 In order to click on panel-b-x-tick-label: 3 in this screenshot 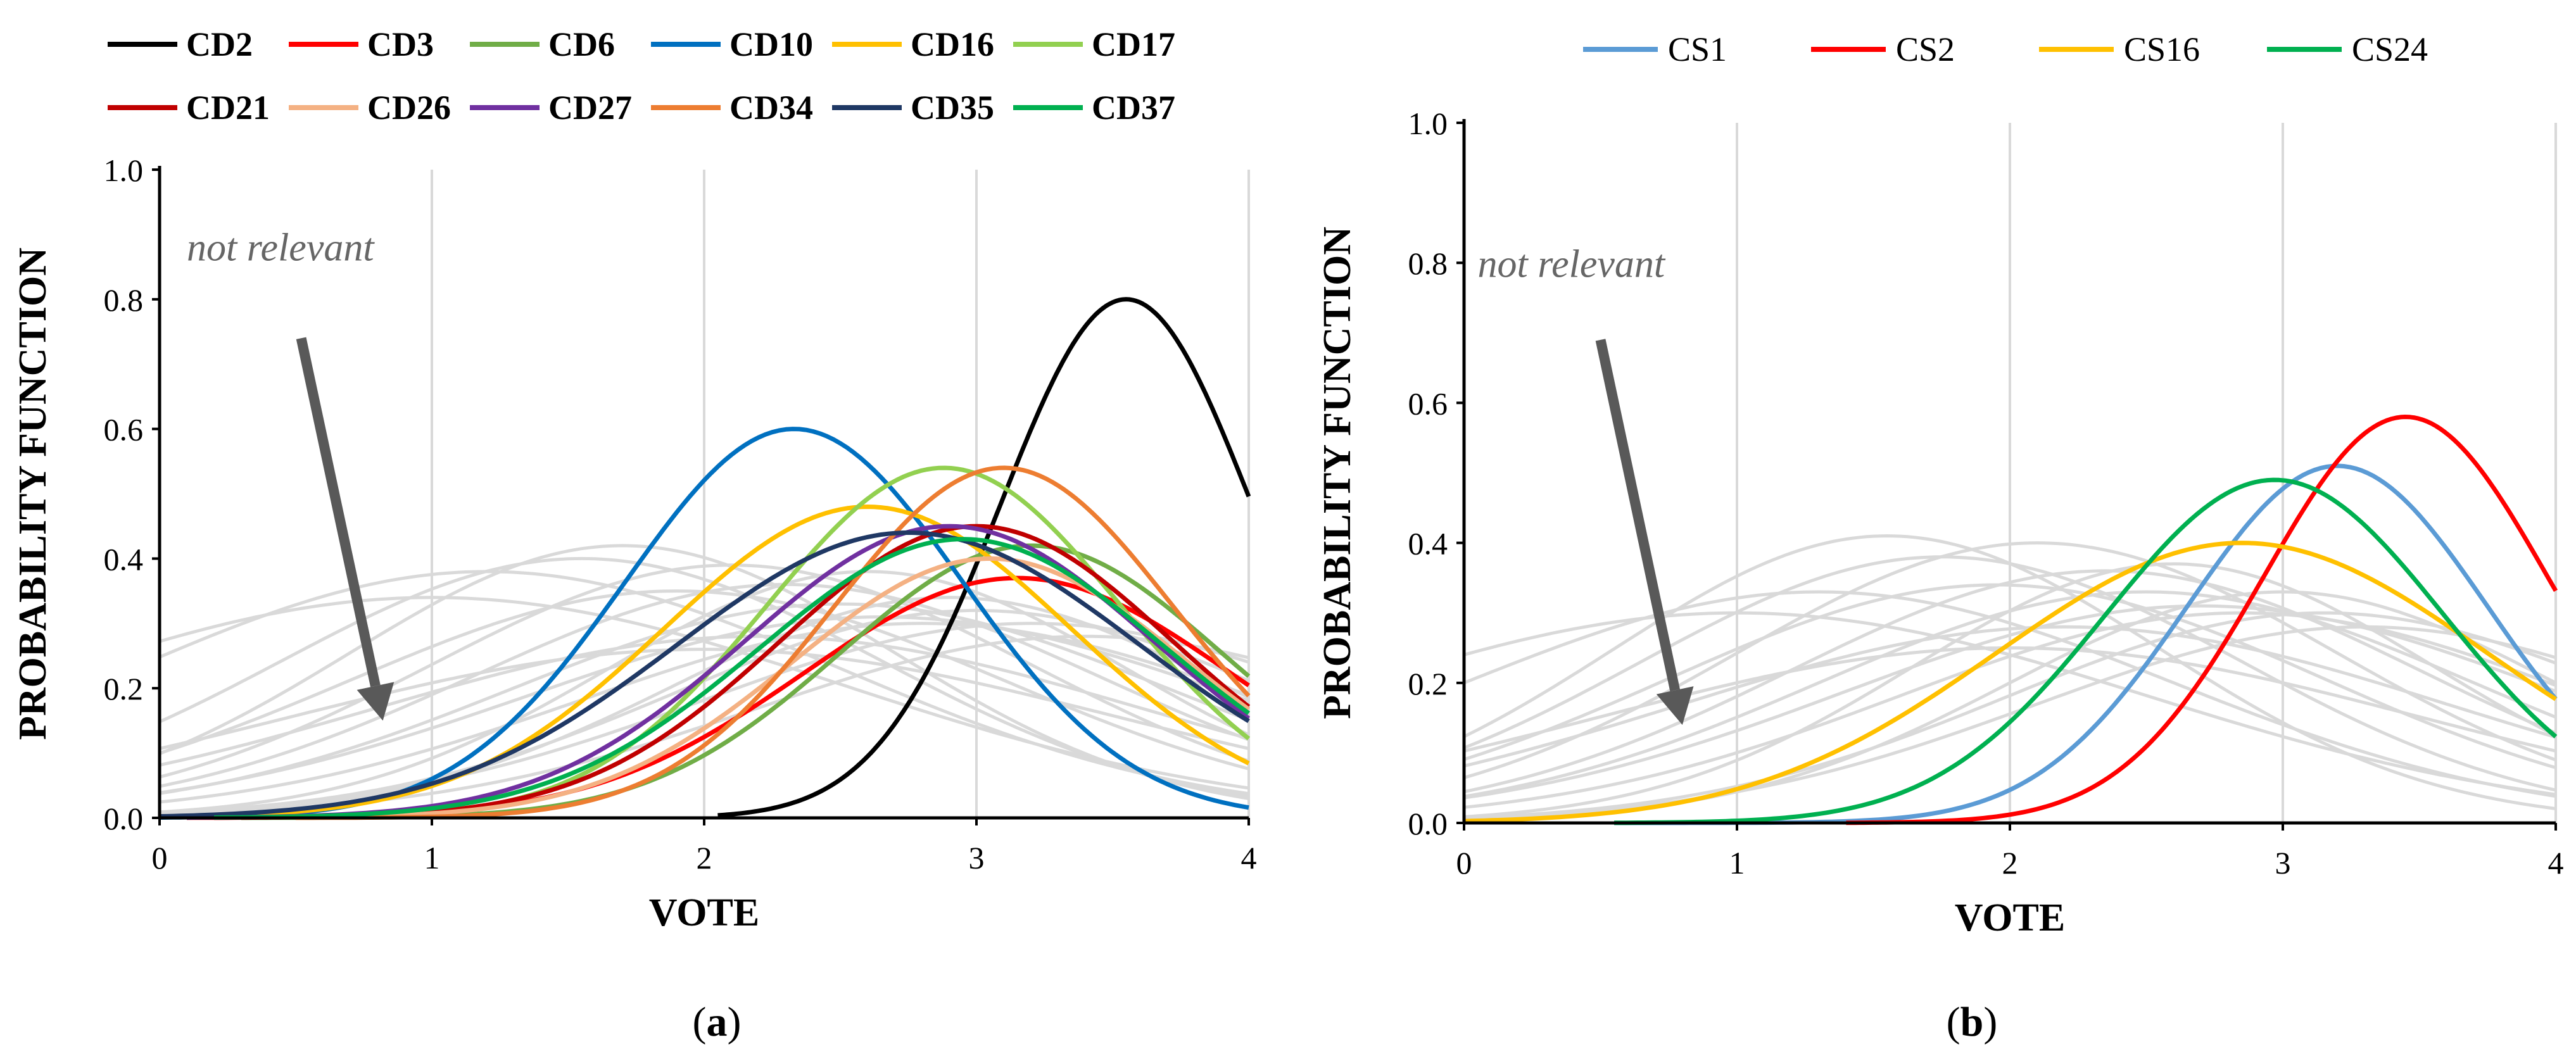, I will do `click(2283, 863)`.